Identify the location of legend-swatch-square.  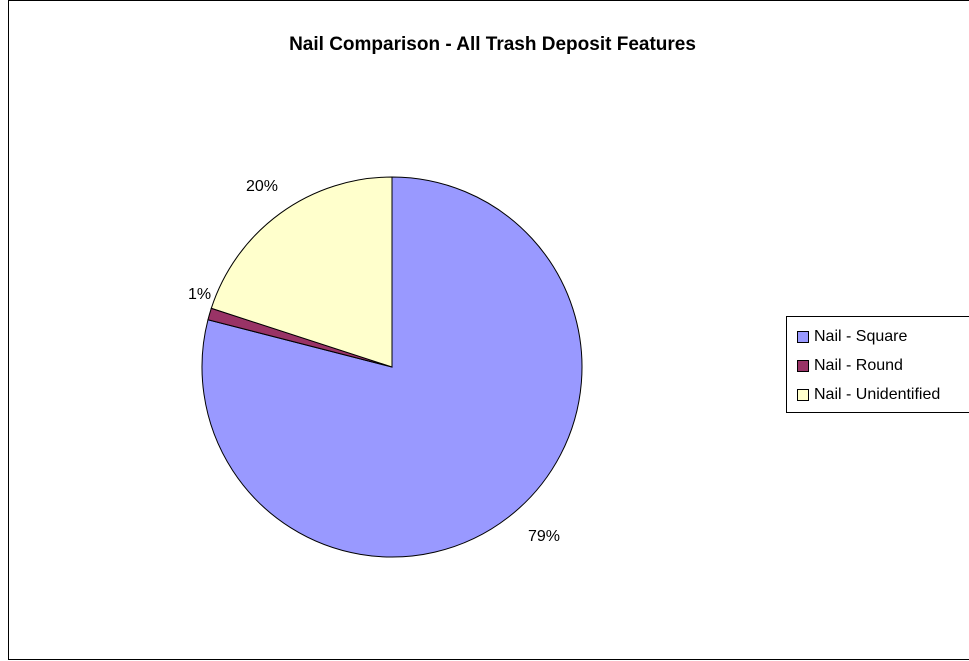
(803, 336).